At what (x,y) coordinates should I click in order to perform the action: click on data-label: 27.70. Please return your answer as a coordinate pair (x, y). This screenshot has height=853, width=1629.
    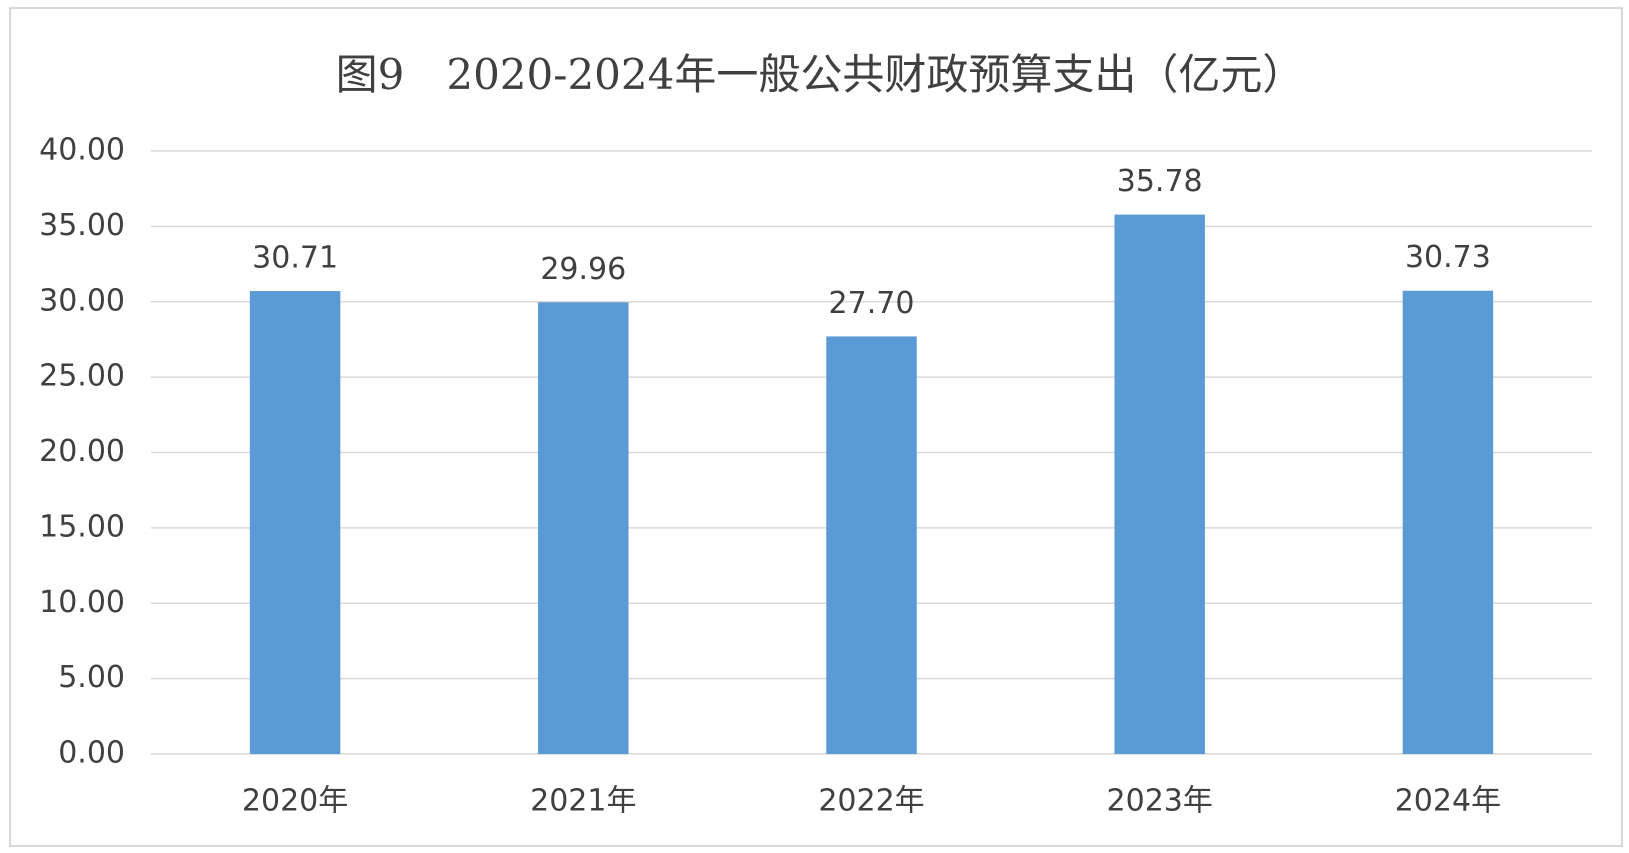
    Looking at the image, I should click on (872, 303).